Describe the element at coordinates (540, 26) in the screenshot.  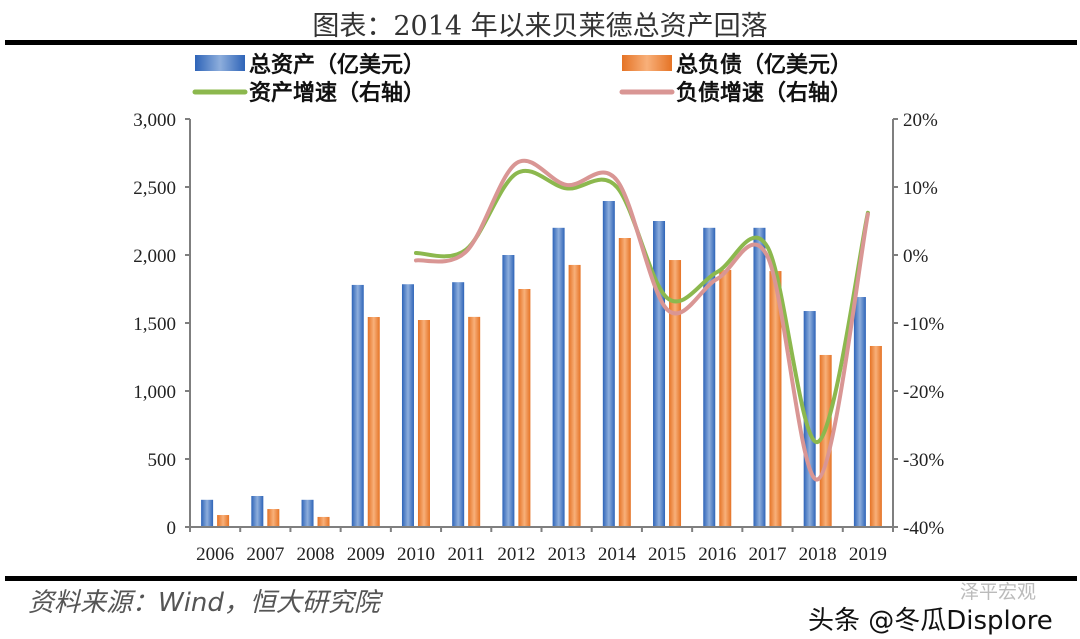
I see `chart-title: 图表：2014 年以来贝莱德总资产回落` at that location.